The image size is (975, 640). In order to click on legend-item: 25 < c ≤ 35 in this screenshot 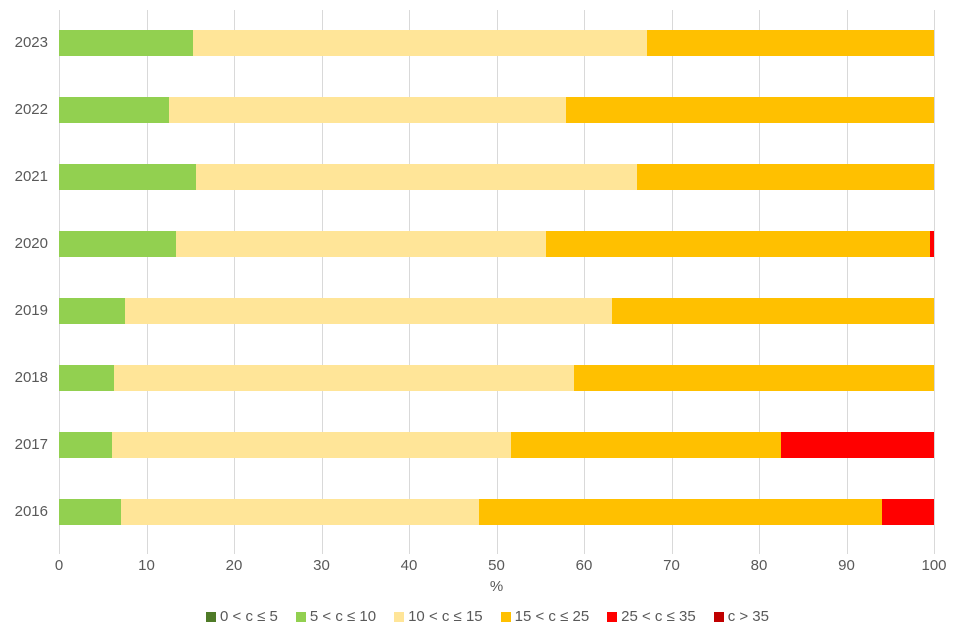, I will do `click(651, 616)`.